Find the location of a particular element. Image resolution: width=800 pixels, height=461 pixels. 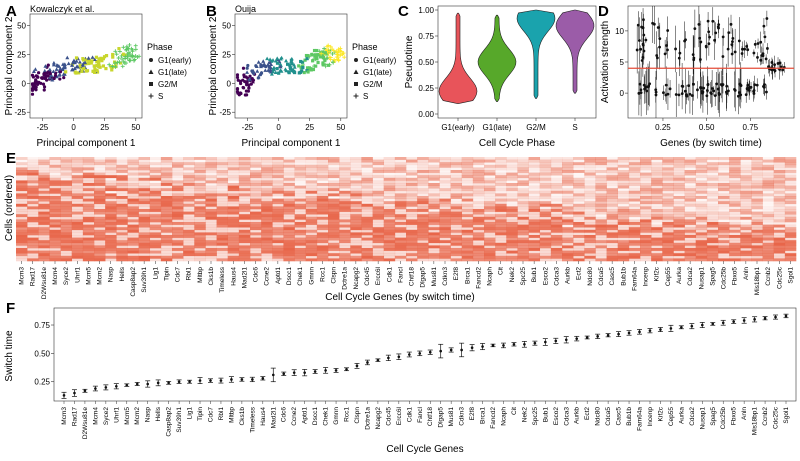

gene-label: Spc25 is located at coordinates (523, 276).